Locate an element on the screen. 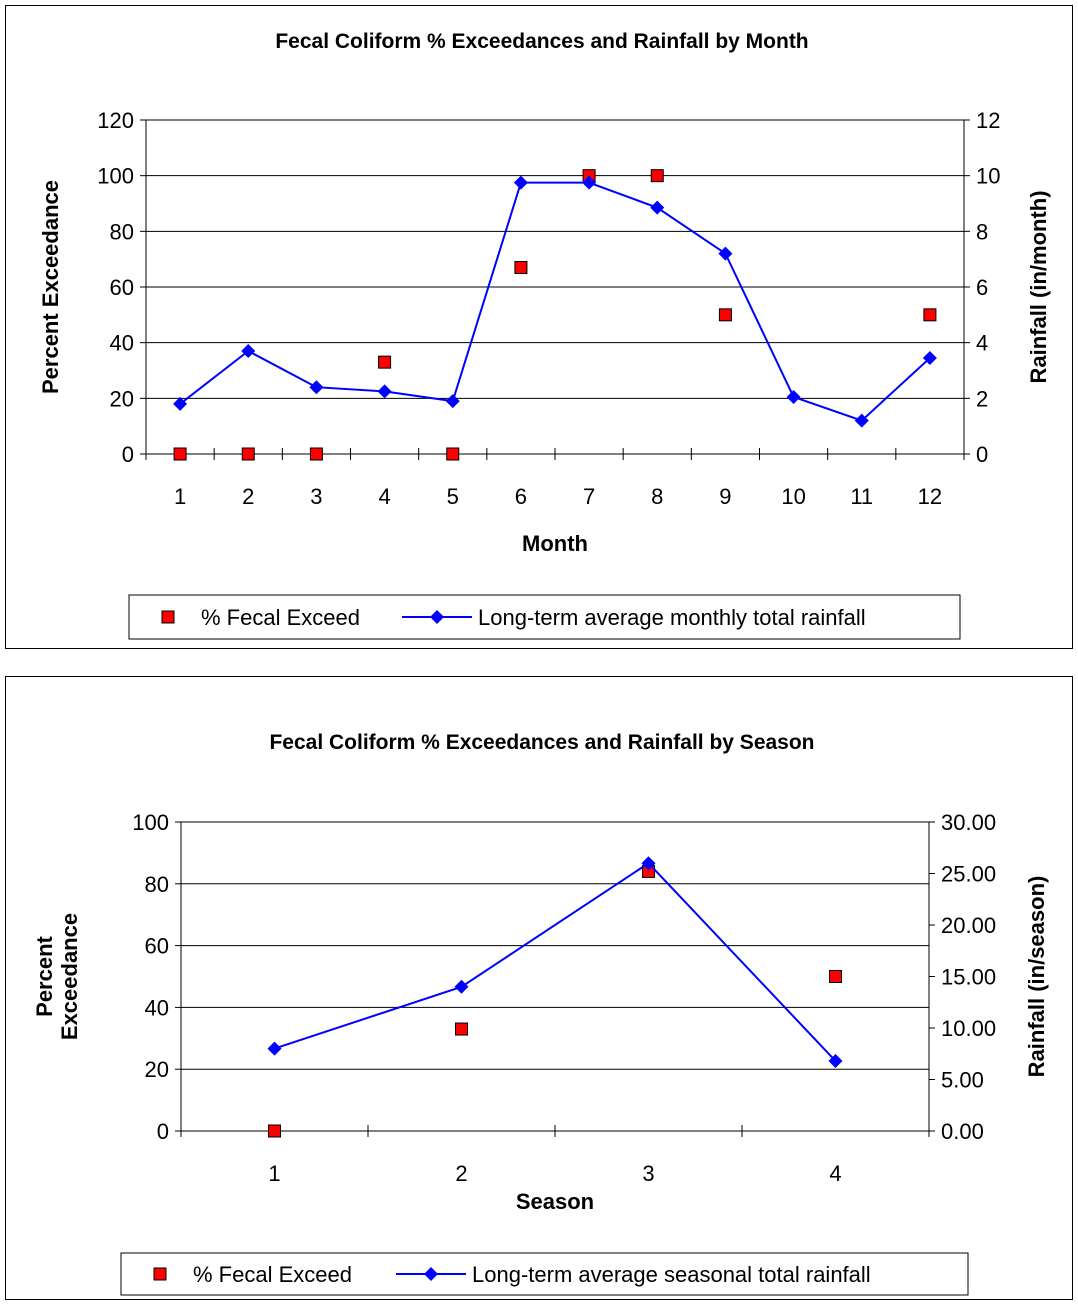 Image resolution: width=1078 pixels, height=1304 pixels. right-tick-label: 25.00 is located at coordinates (968, 874).